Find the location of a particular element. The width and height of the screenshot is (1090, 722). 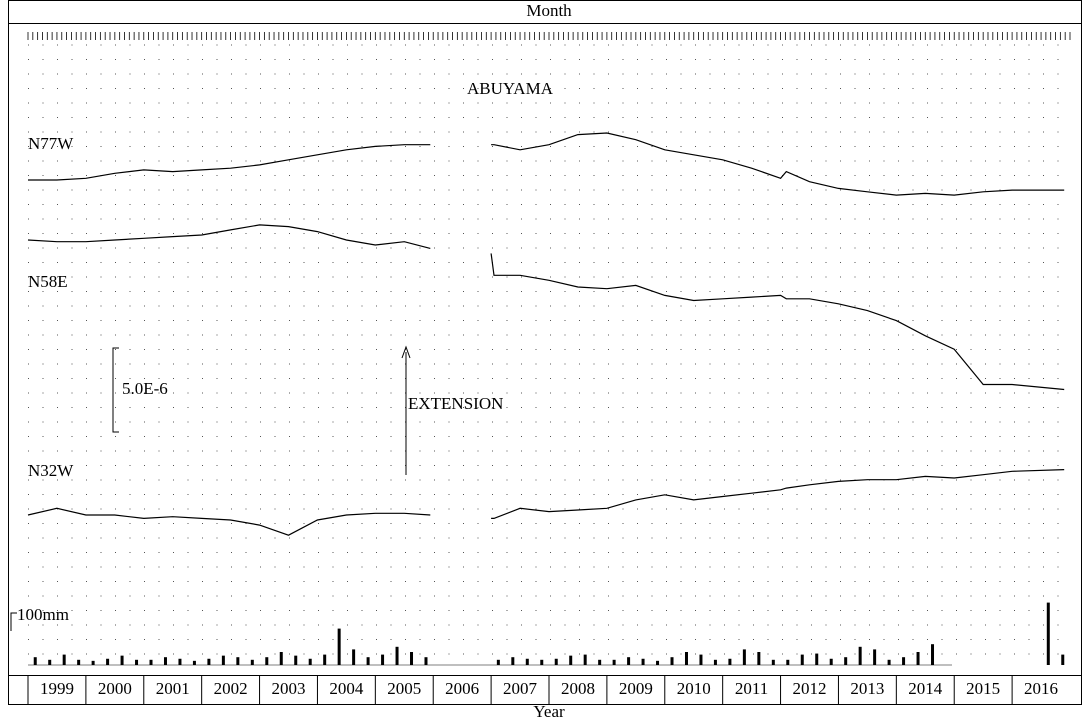

x-tick-label: 2008 is located at coordinates (578, 688).